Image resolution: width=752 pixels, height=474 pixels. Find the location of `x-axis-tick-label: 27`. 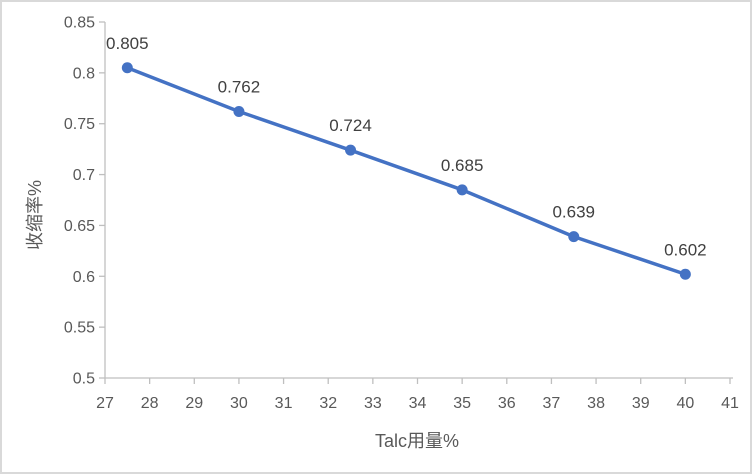

x-axis-tick-label: 27 is located at coordinates (105, 403).